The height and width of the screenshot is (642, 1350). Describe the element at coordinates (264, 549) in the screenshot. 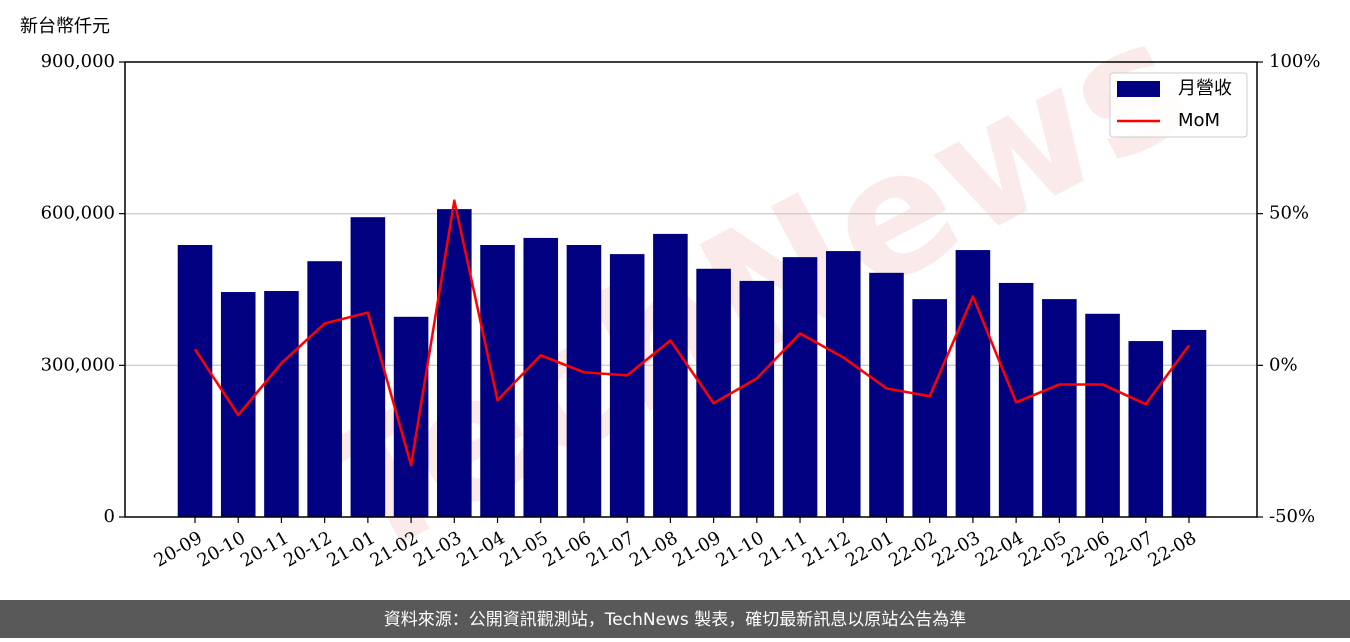

I see `x-tick-label: 20-11` at that location.